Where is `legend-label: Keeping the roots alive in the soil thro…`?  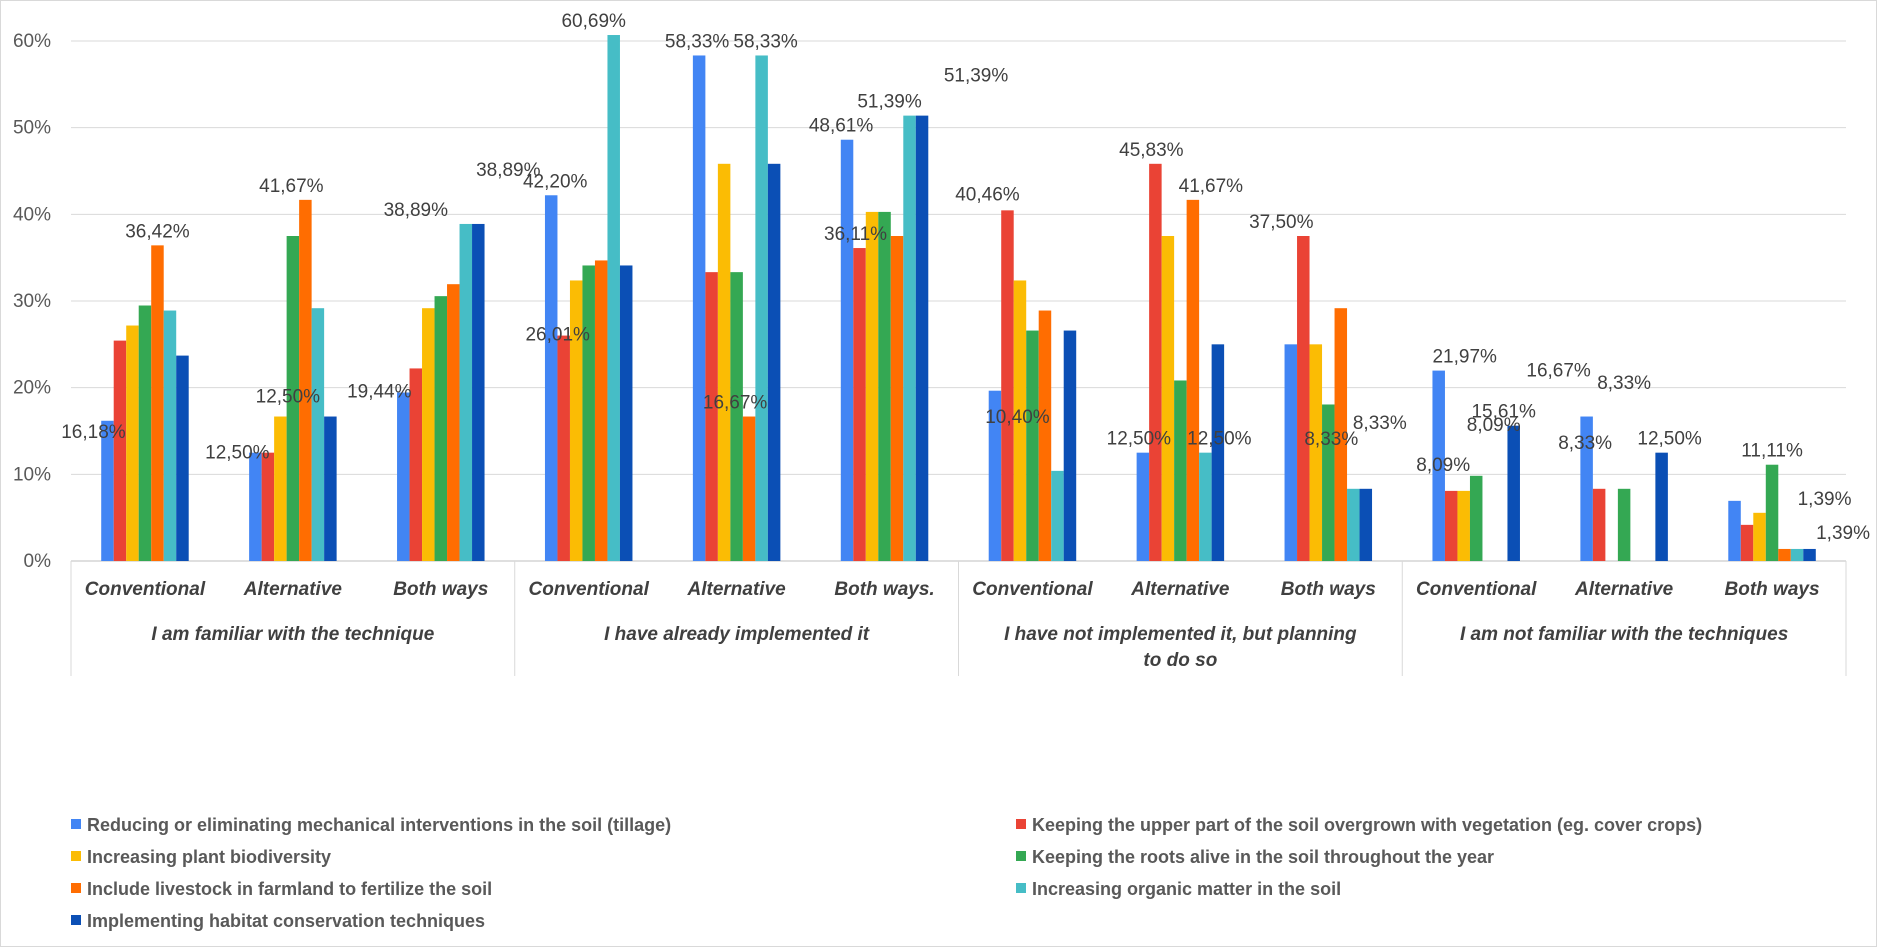 legend-label: Keeping the roots alive in the soil thro… is located at coordinates (1263, 857).